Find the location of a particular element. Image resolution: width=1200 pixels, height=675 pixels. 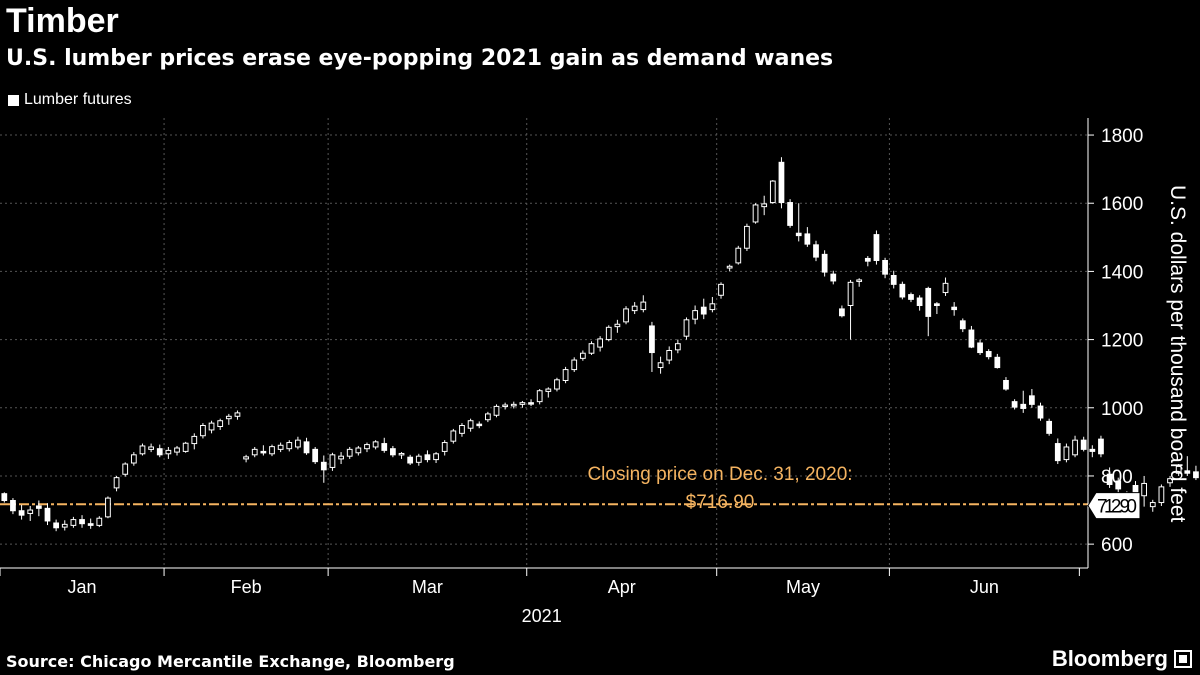

x-tick-label-feb: Feb is located at coordinates (246, 587).